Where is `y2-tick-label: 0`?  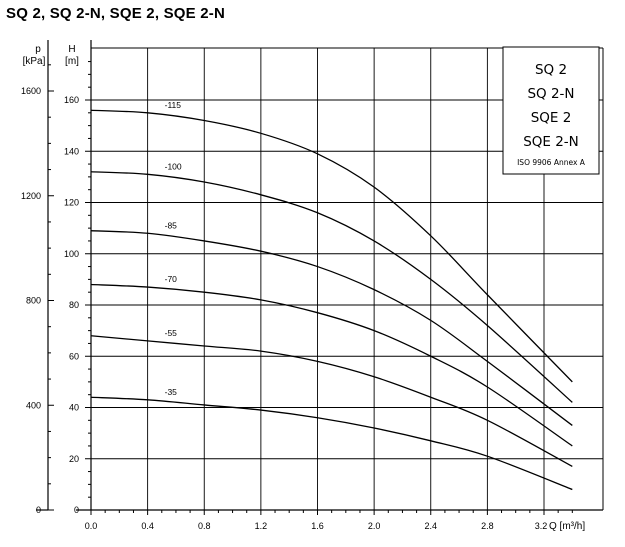
y2-tick-label: 0 is located at coordinates (38, 510).